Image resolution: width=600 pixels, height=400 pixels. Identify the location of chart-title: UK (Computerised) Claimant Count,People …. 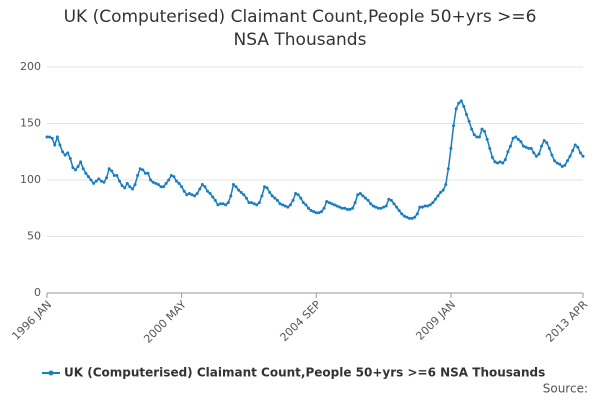
(300, 17).